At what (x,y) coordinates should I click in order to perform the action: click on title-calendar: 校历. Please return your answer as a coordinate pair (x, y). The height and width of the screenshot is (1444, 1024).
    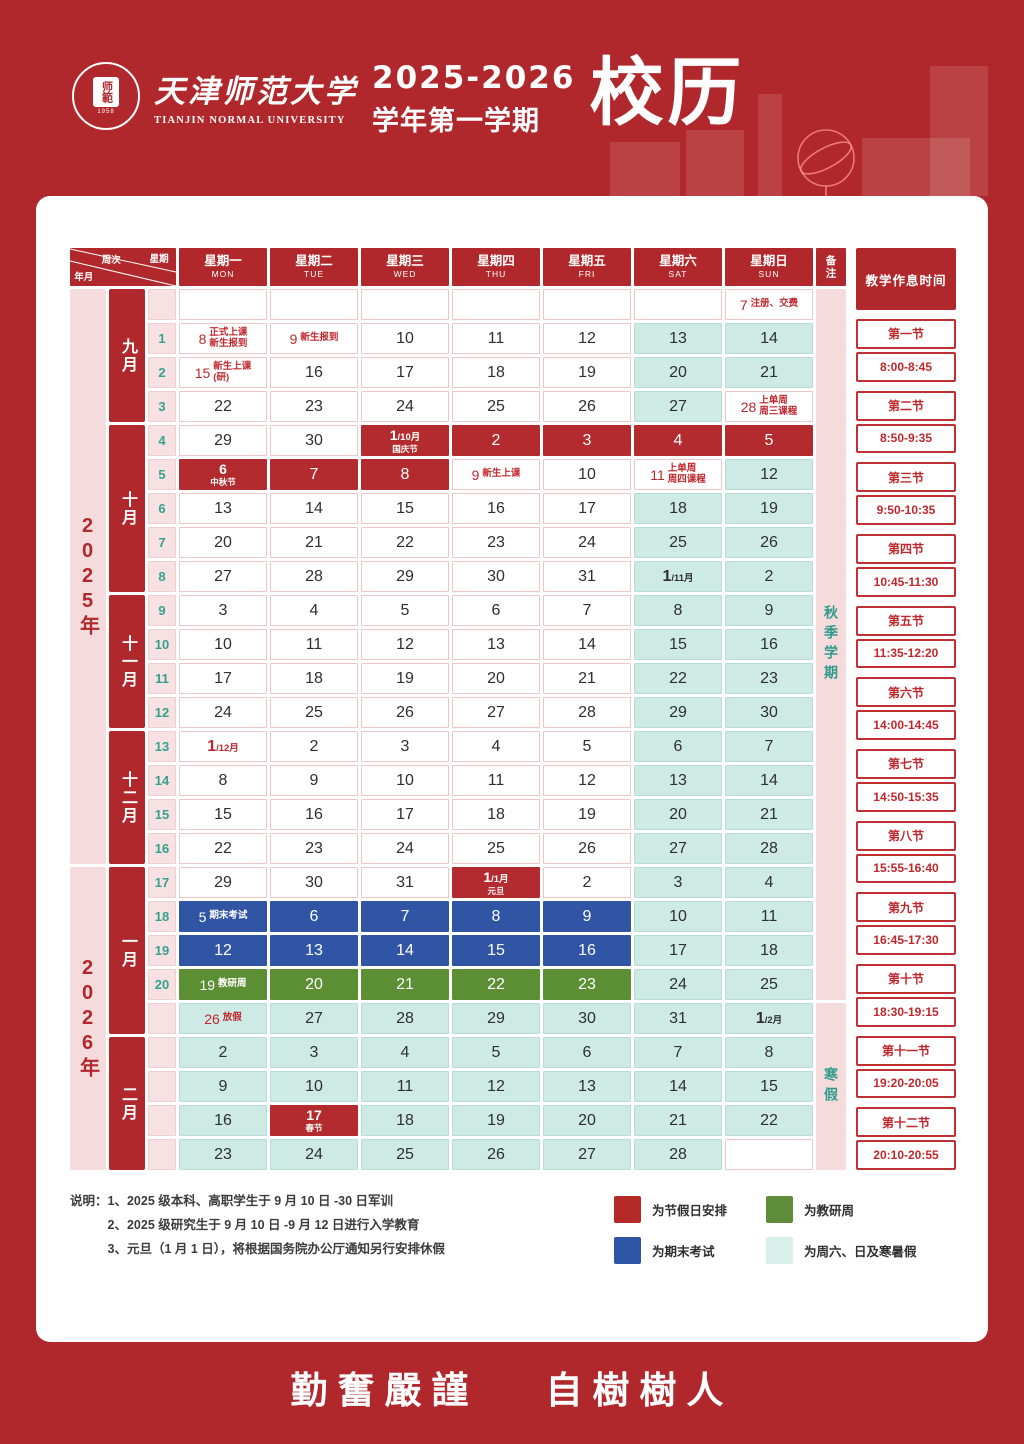
    Looking at the image, I should click on (667, 92).